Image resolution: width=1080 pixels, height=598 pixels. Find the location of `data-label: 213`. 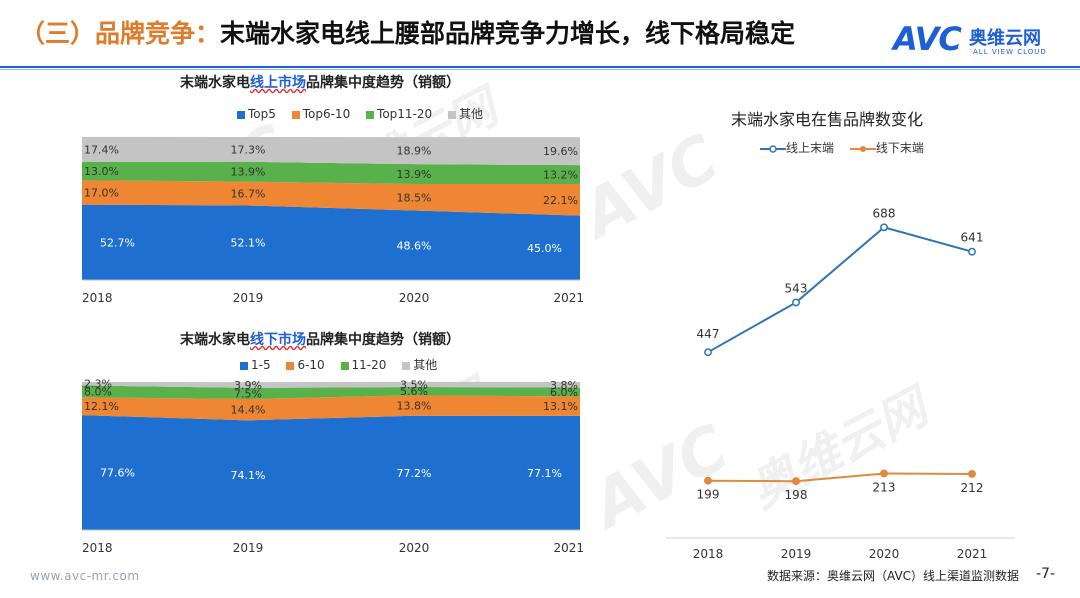

data-label: 213 is located at coordinates (884, 487).